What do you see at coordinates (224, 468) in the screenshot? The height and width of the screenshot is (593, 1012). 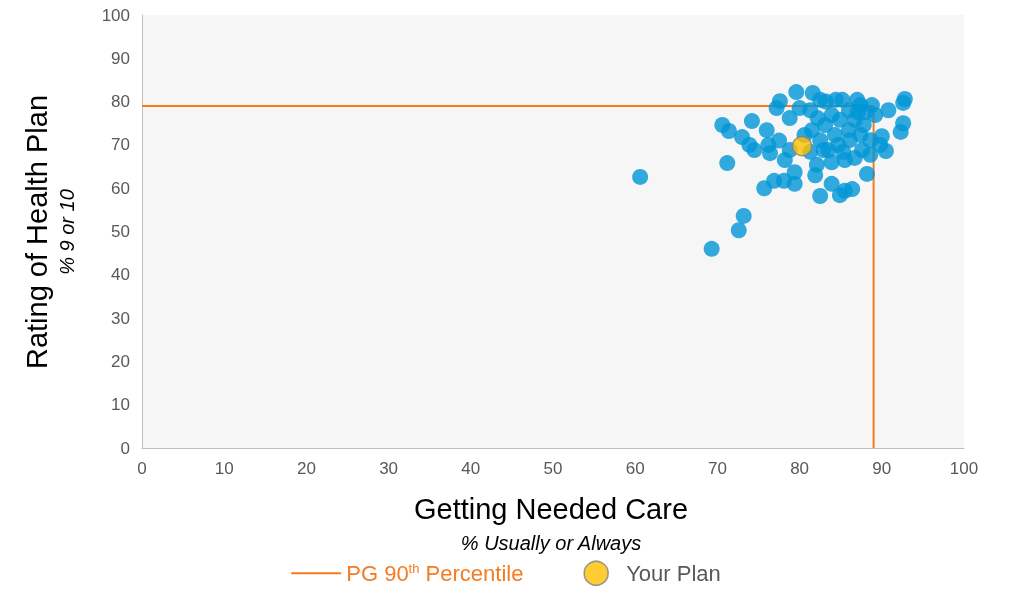 I see `x-tick-label: 10` at bounding box center [224, 468].